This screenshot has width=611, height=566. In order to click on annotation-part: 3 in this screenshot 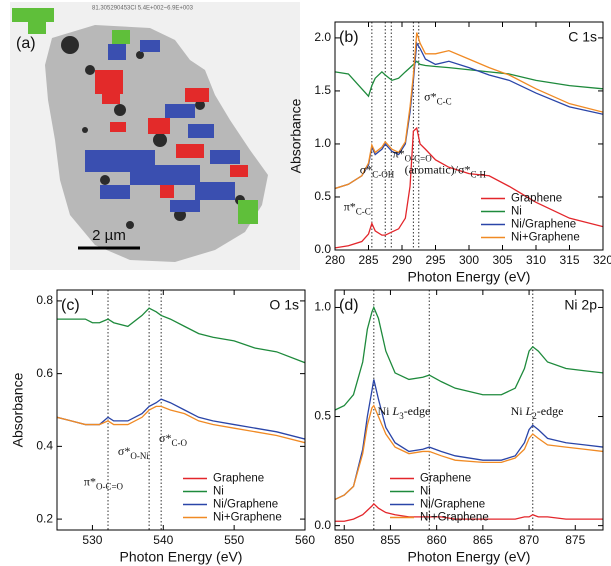, I will do `click(401, 416)`.